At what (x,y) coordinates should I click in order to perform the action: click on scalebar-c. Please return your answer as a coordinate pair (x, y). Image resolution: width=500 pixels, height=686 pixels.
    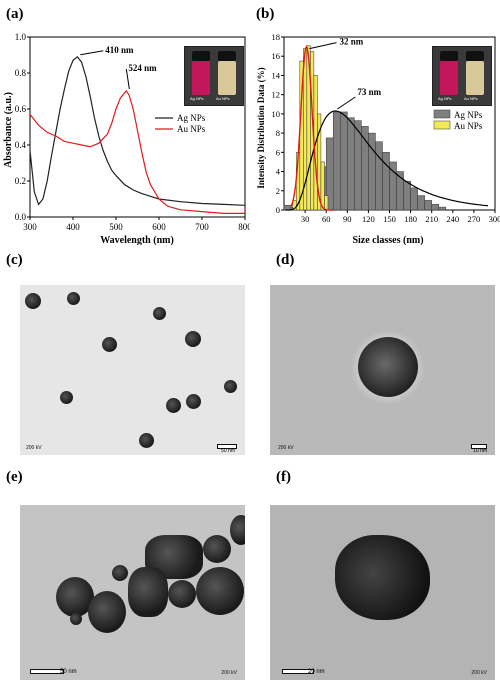
    Looking at the image, I should click on (227, 446).